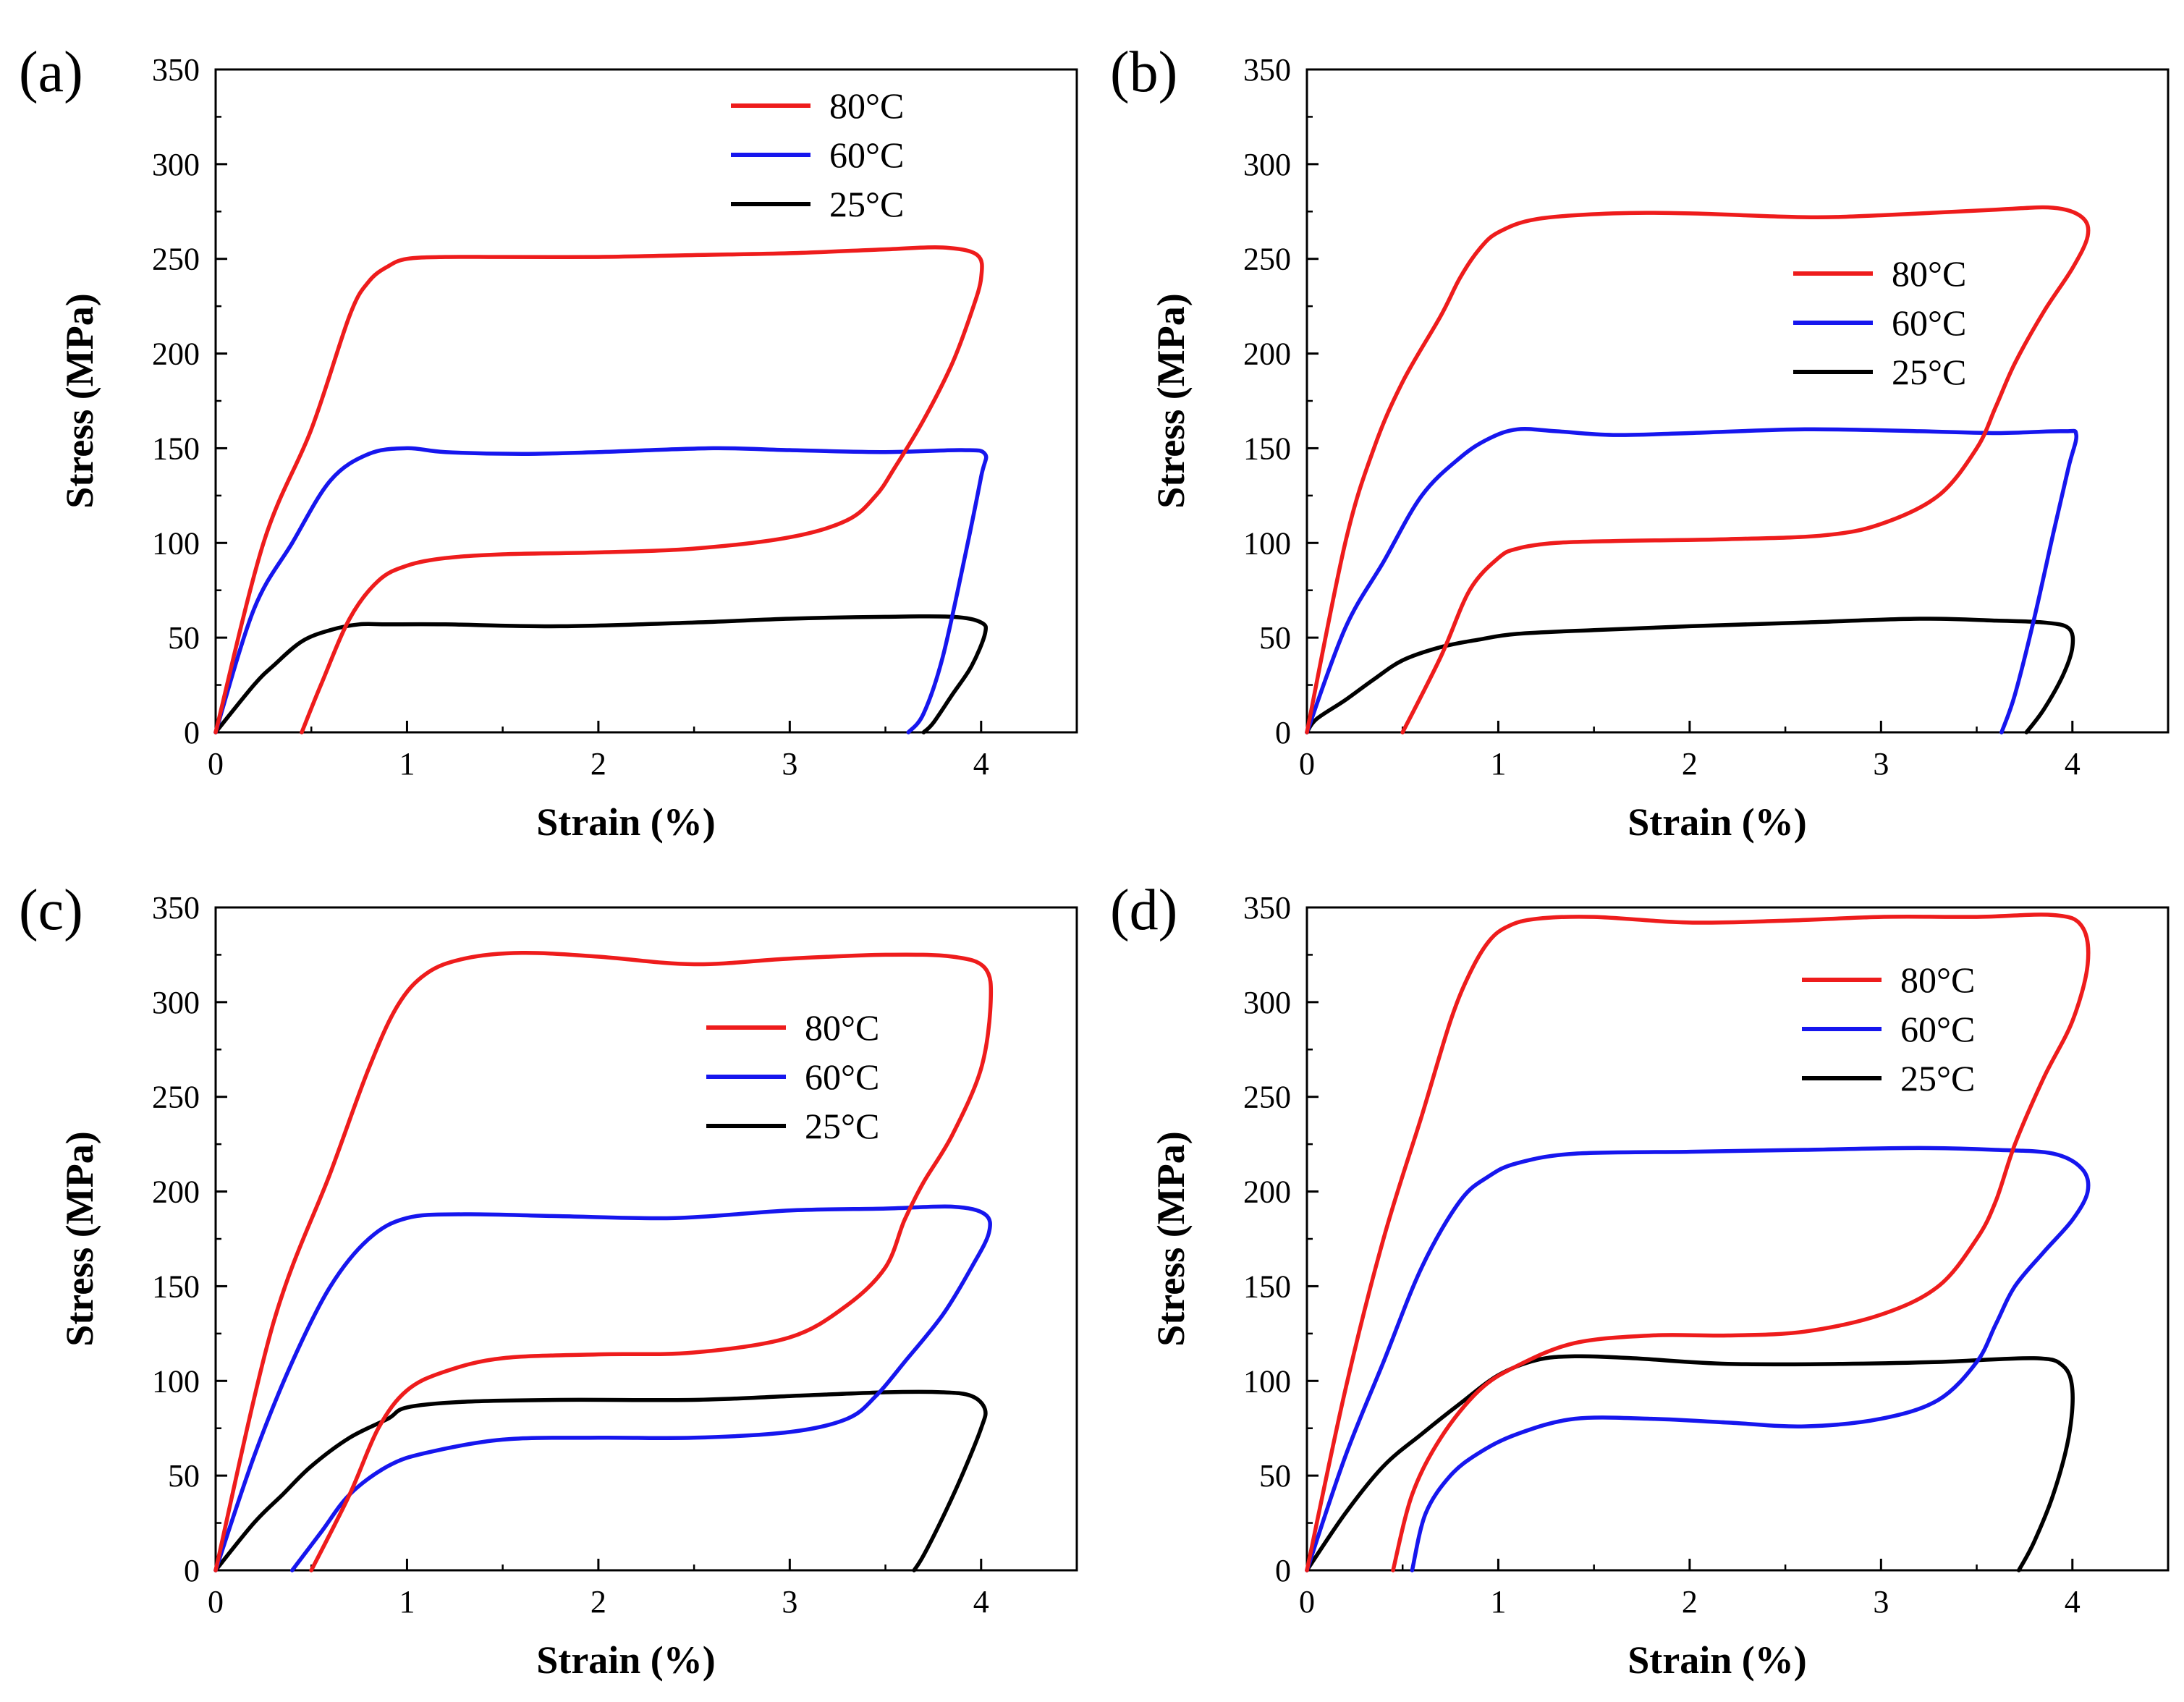  I want to click on panel-label: (a), so click(51, 73).